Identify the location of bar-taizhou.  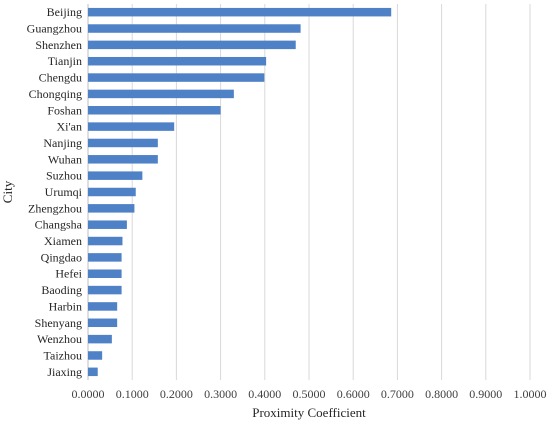
(95, 355).